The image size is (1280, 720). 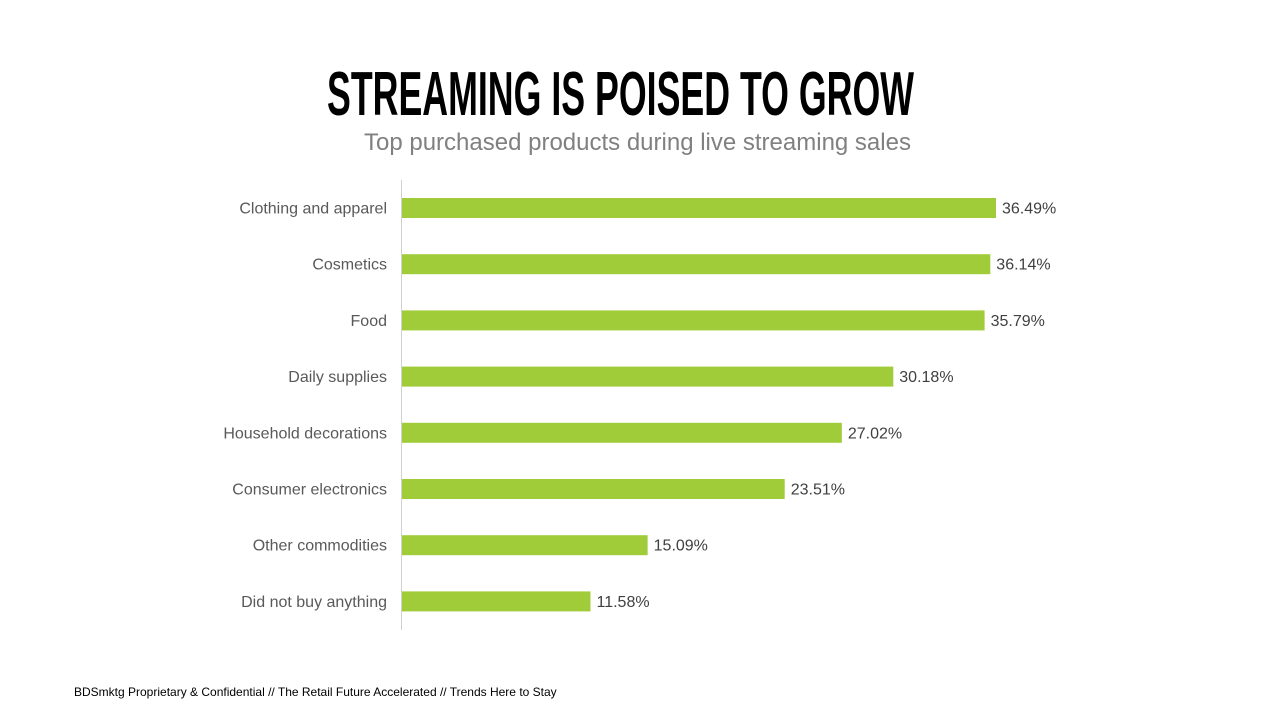 What do you see at coordinates (313, 209) in the screenshot?
I see `category-label: Clothing and apparel` at bounding box center [313, 209].